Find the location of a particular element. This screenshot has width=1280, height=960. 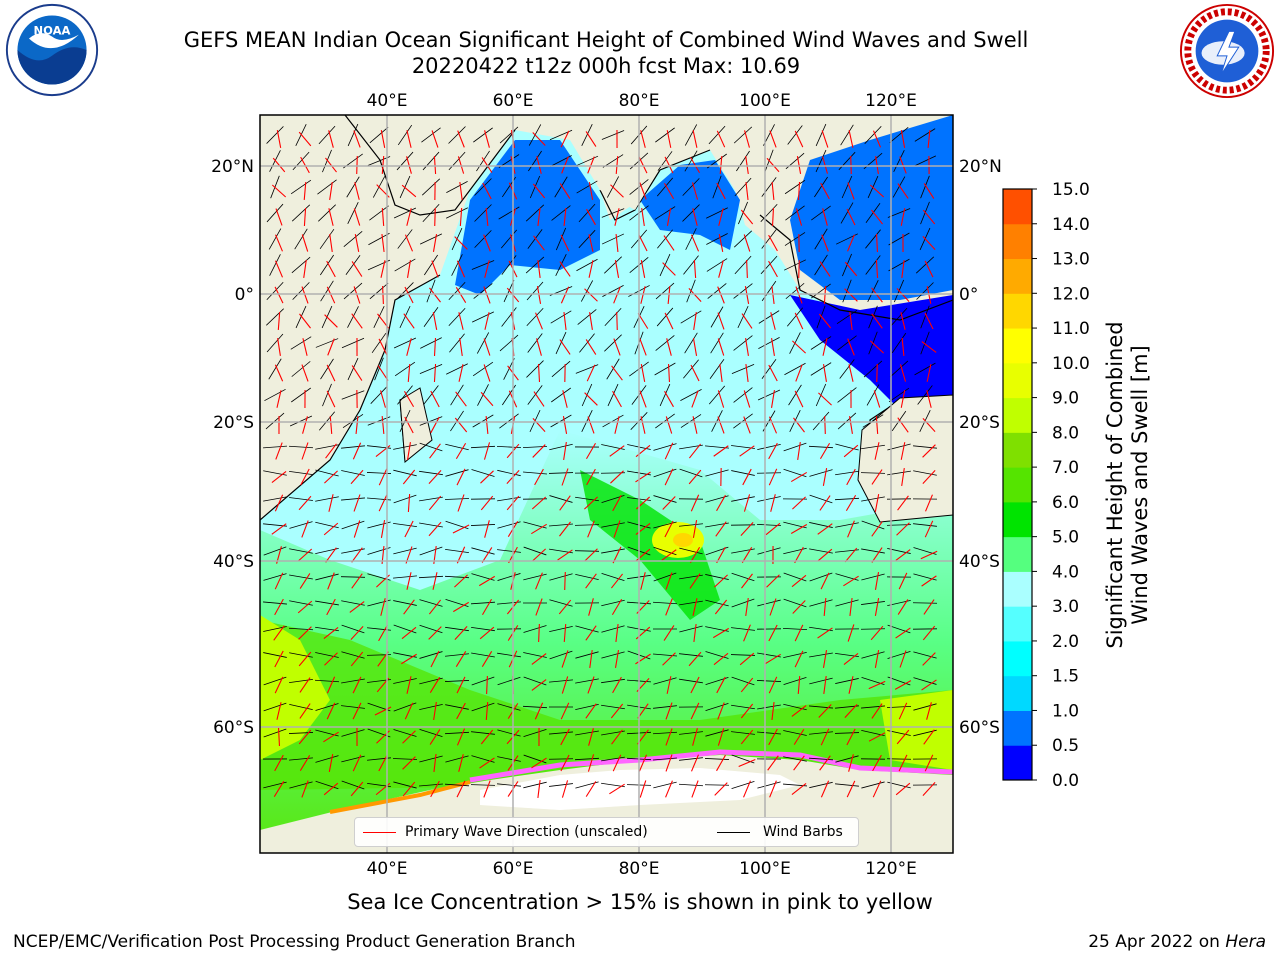

lon-label: 120°E is located at coordinates (891, 869).